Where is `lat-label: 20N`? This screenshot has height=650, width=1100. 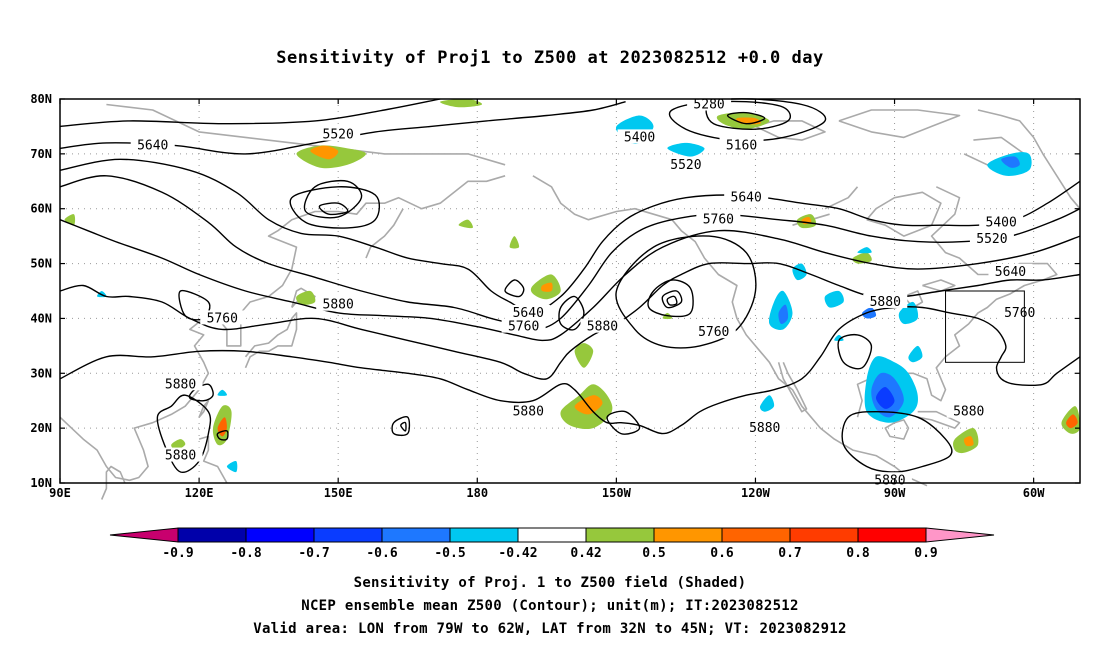
lat-label: 20N is located at coordinates (41, 428).